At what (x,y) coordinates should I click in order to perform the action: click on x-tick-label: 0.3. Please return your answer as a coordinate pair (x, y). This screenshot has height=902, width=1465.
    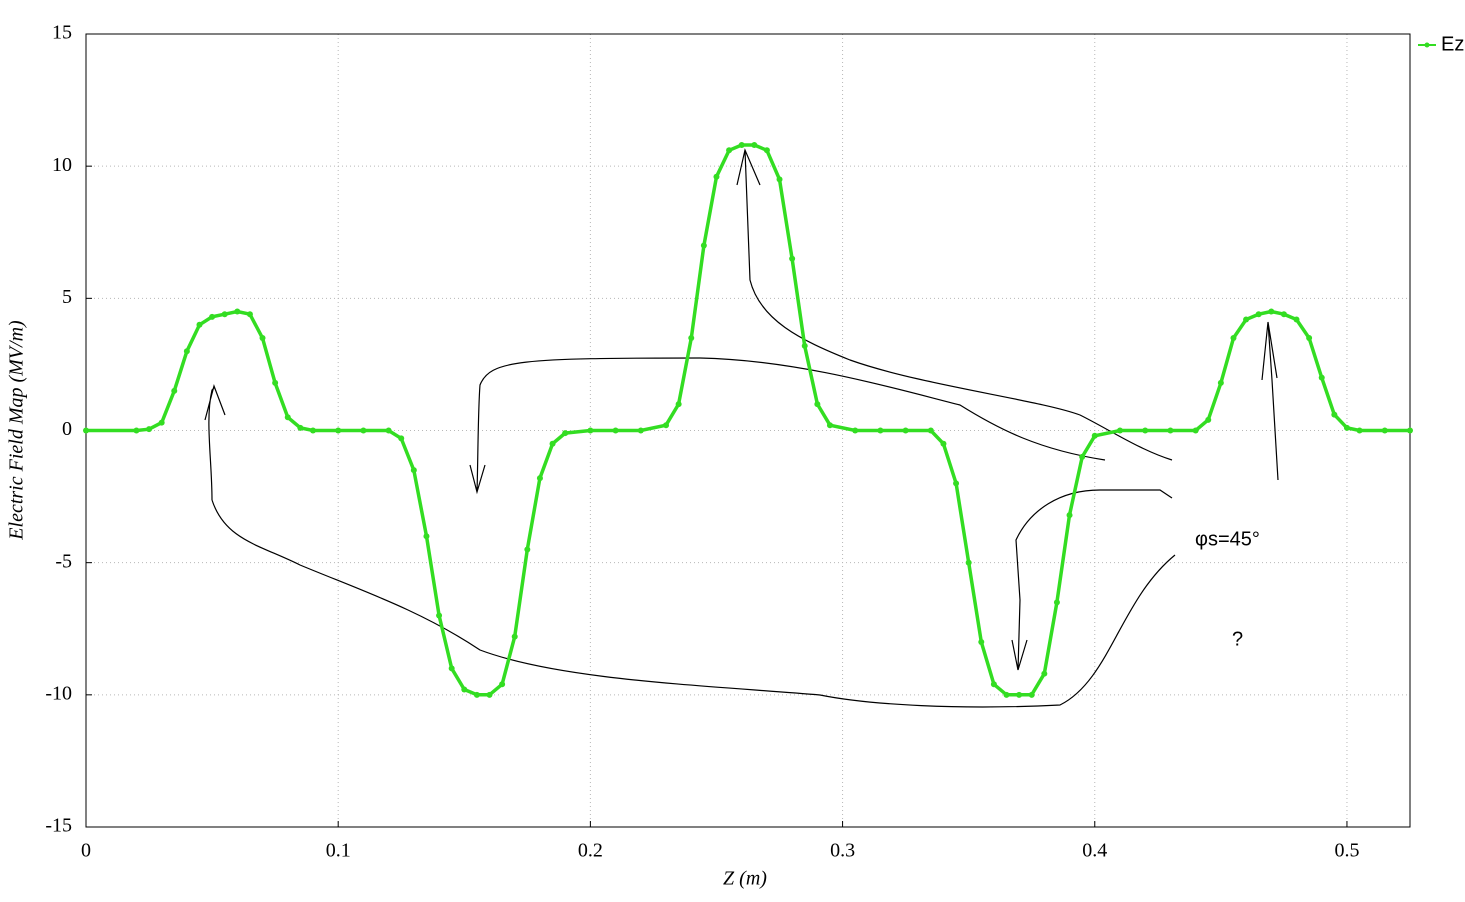
    Looking at the image, I should click on (842, 851).